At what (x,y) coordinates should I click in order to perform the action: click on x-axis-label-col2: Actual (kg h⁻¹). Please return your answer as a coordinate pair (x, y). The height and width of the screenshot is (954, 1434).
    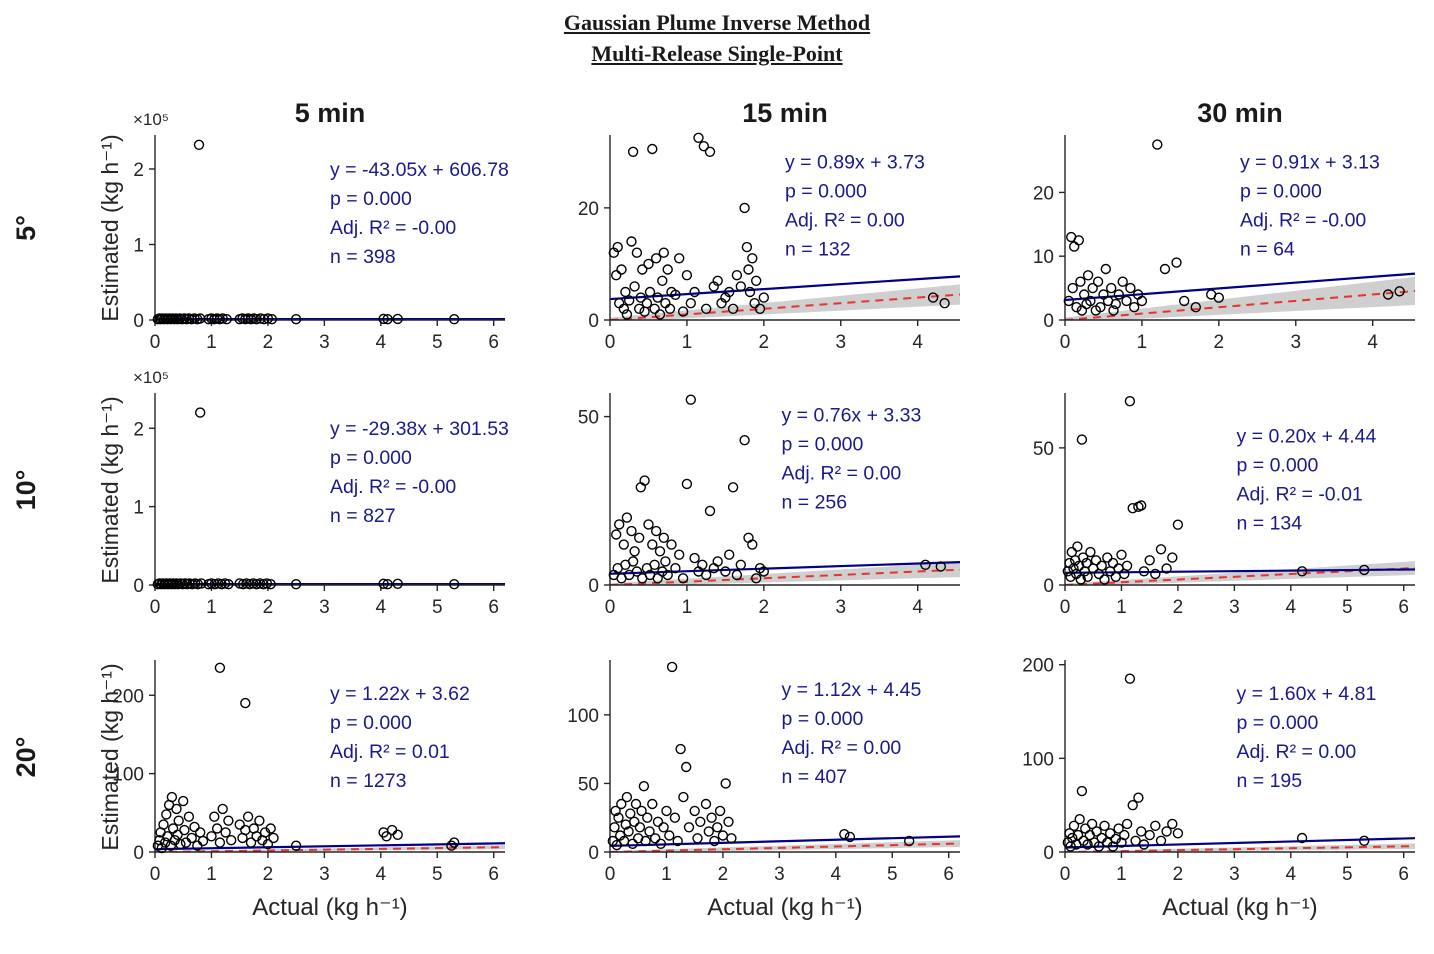
    Looking at the image, I should click on (785, 907).